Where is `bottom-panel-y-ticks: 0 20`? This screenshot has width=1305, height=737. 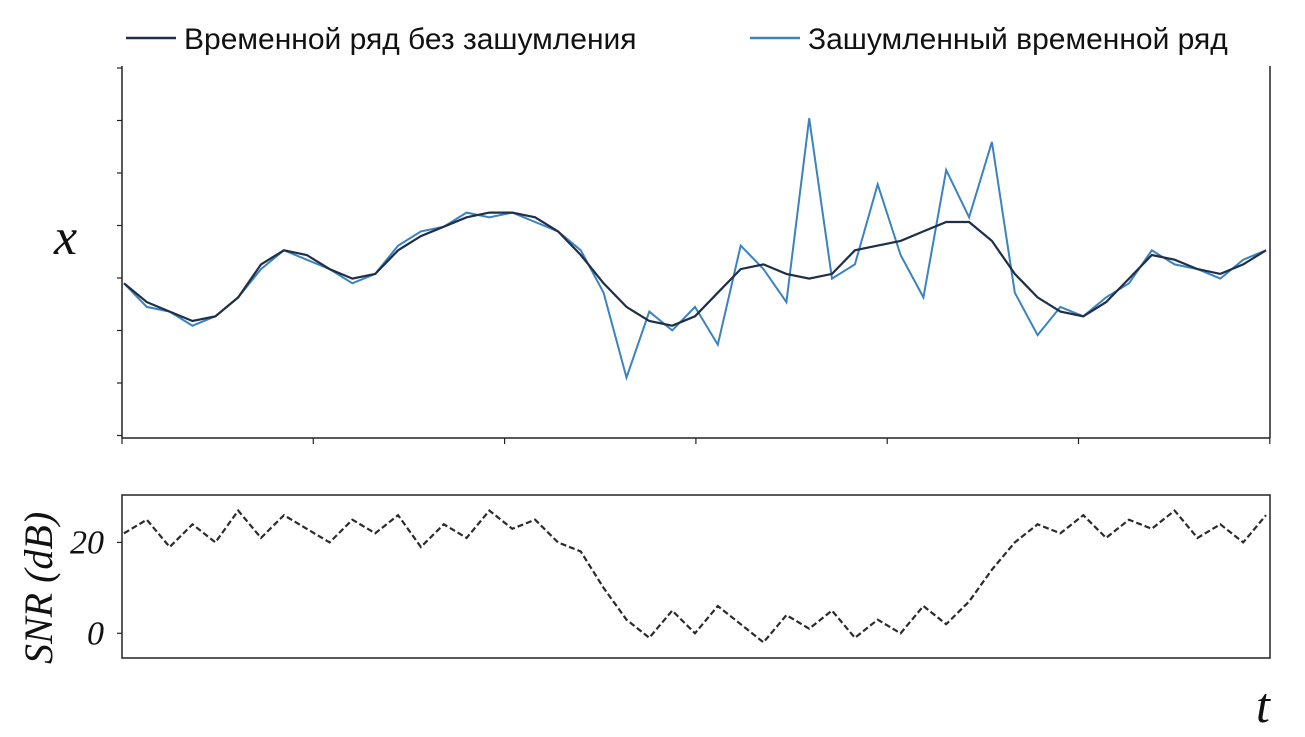 bottom-panel-y-ticks: 0 20 is located at coordinates (96, 588).